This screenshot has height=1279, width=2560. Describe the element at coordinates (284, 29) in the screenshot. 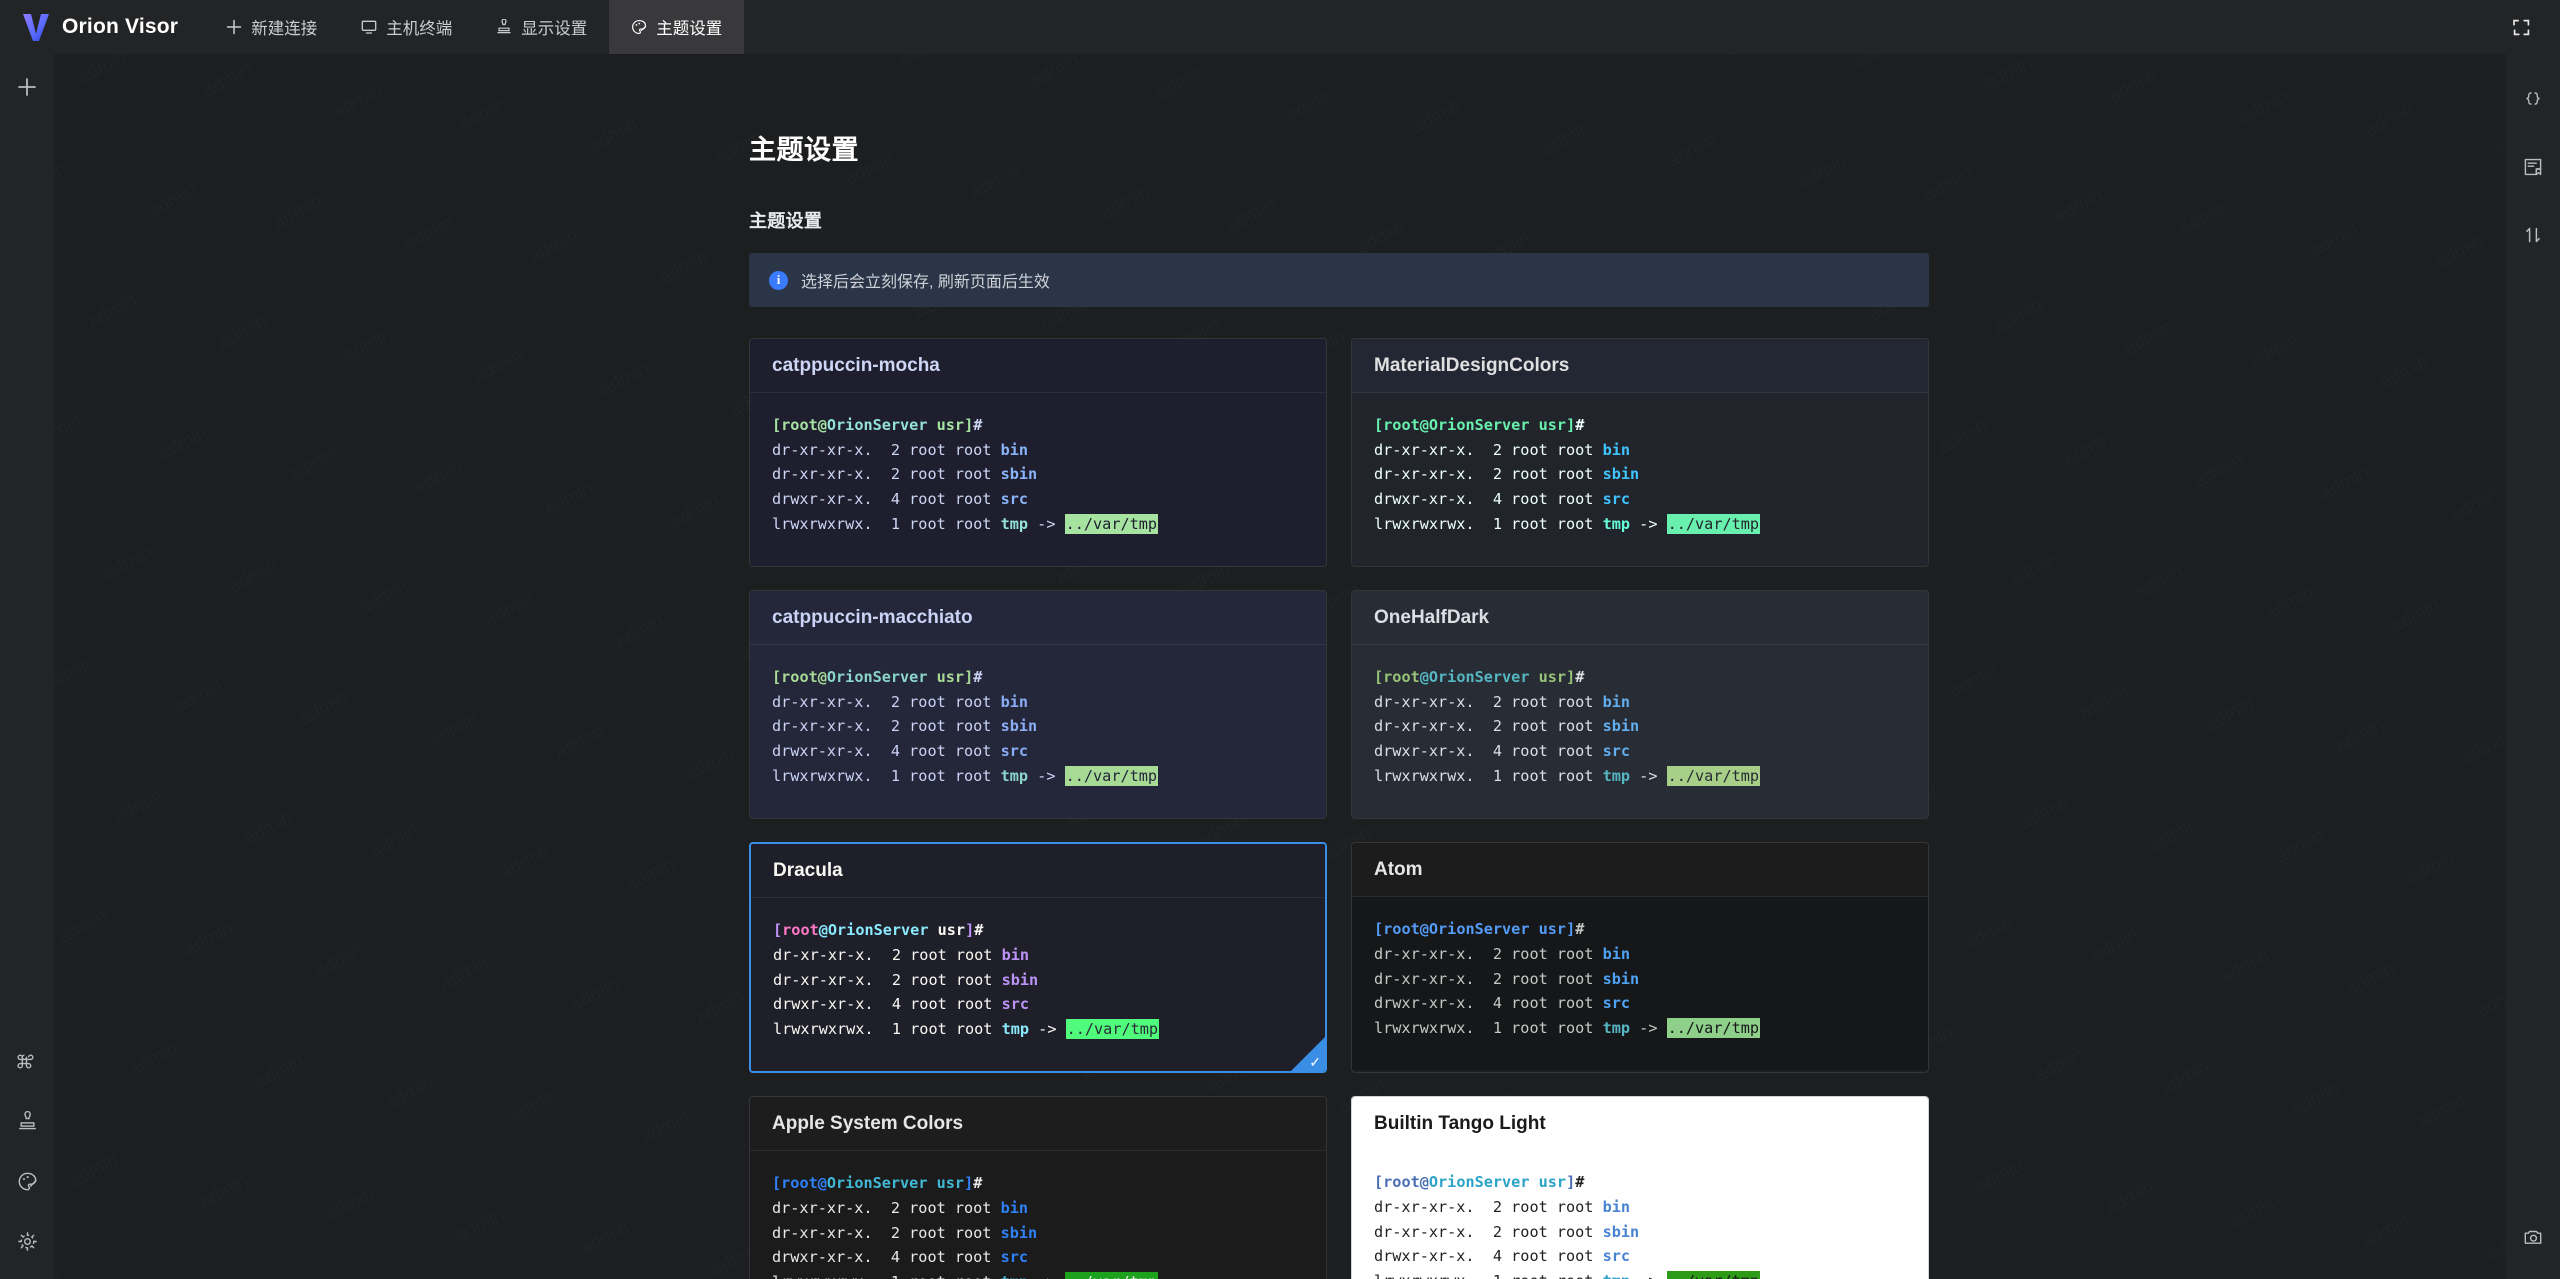

I see `tab-label: 新建连接` at that location.